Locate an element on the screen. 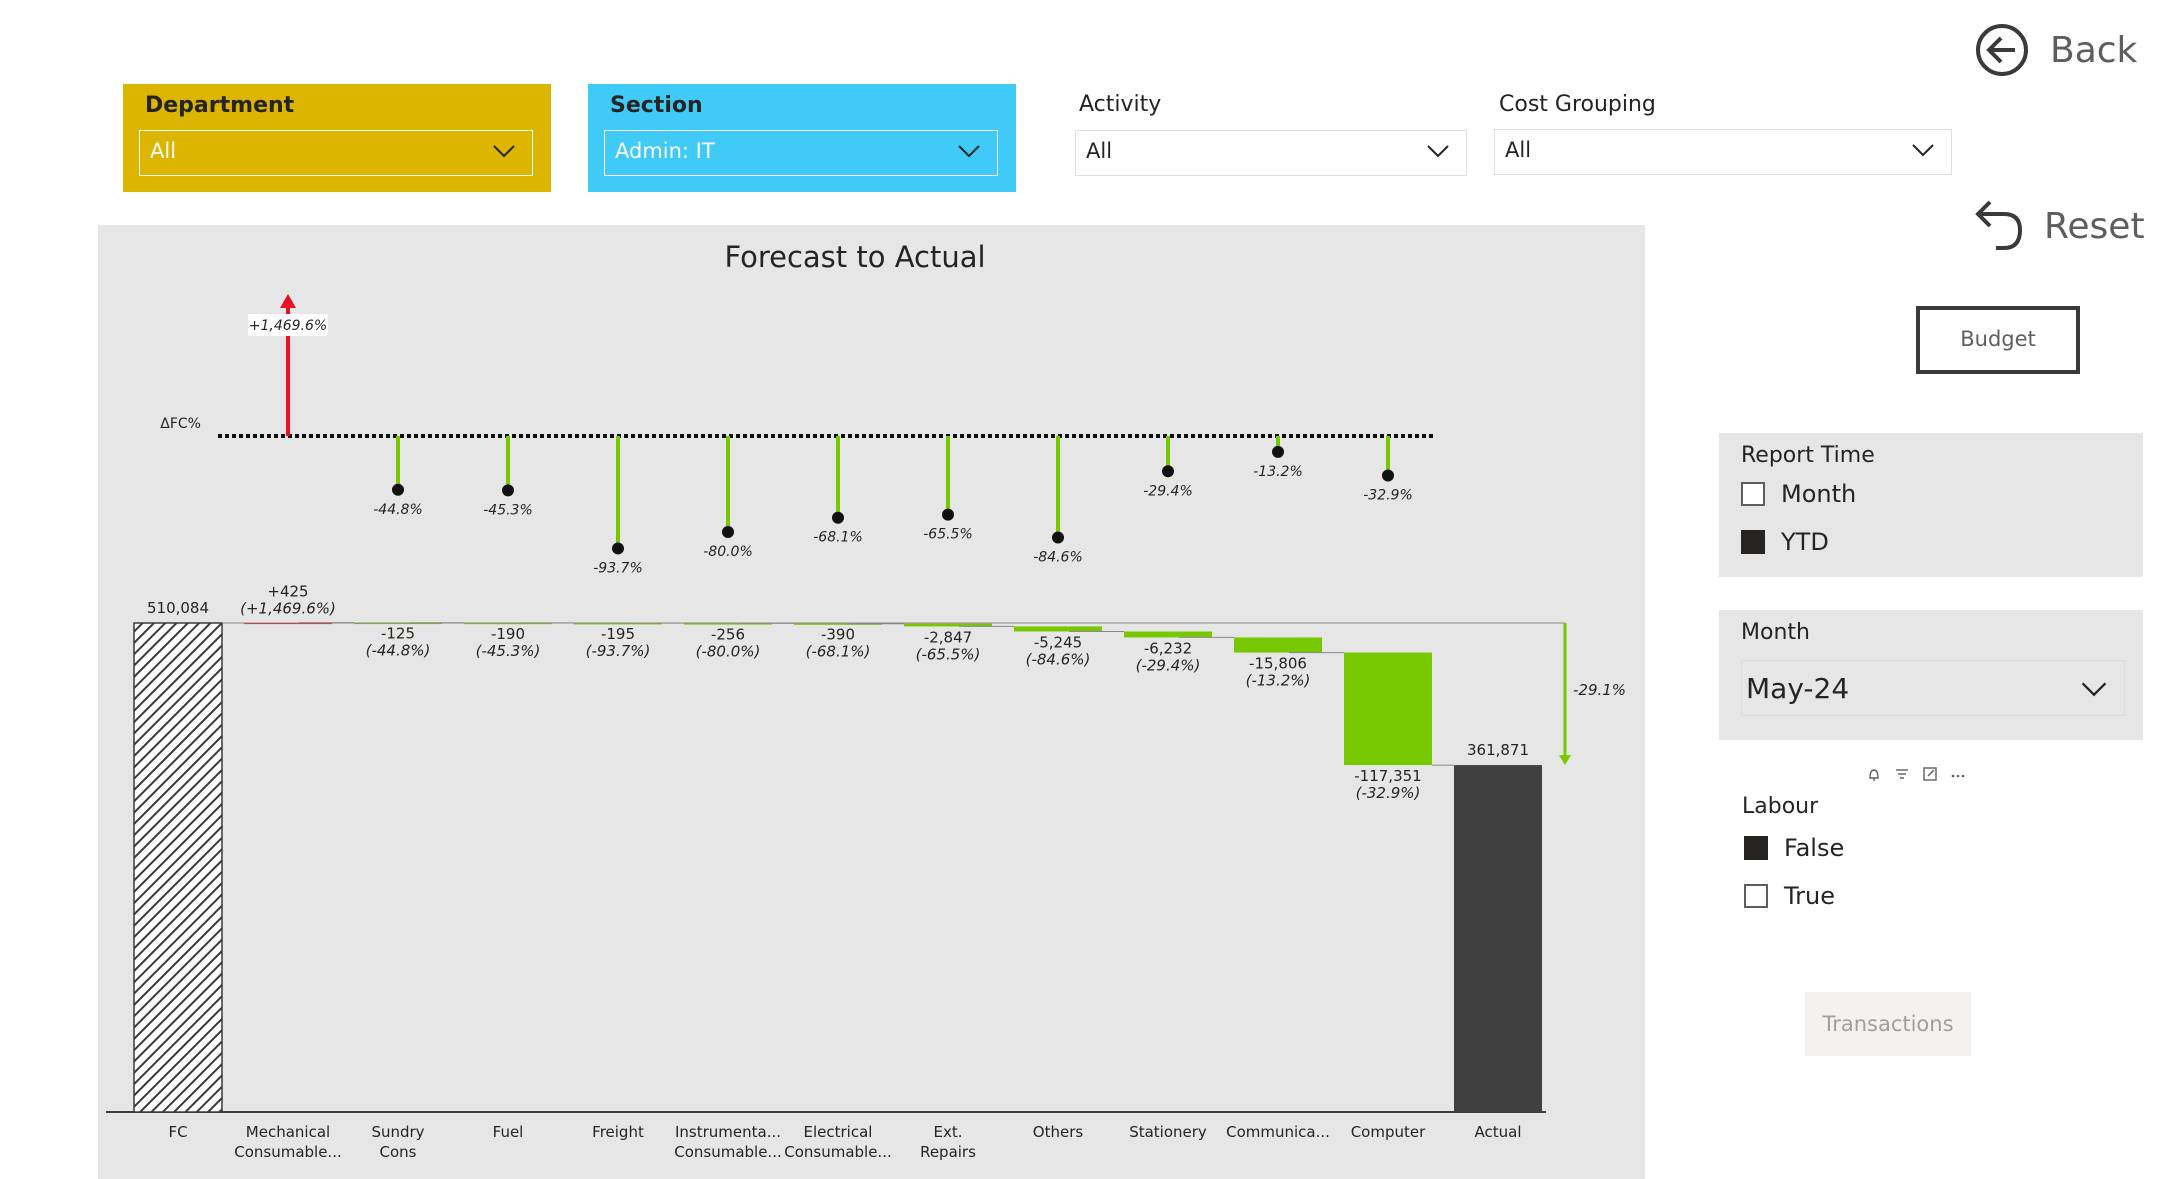 The height and width of the screenshot is (1179, 2183). filter-icon is located at coordinates (1902, 774).